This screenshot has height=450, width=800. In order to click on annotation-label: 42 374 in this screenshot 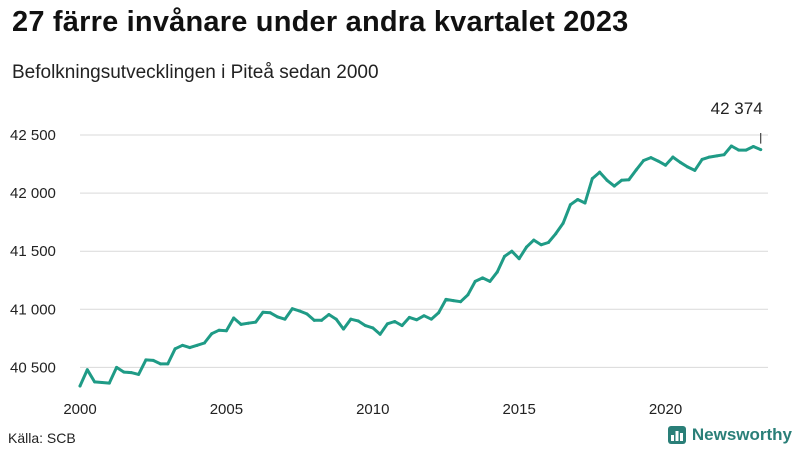, I will do `click(737, 108)`.